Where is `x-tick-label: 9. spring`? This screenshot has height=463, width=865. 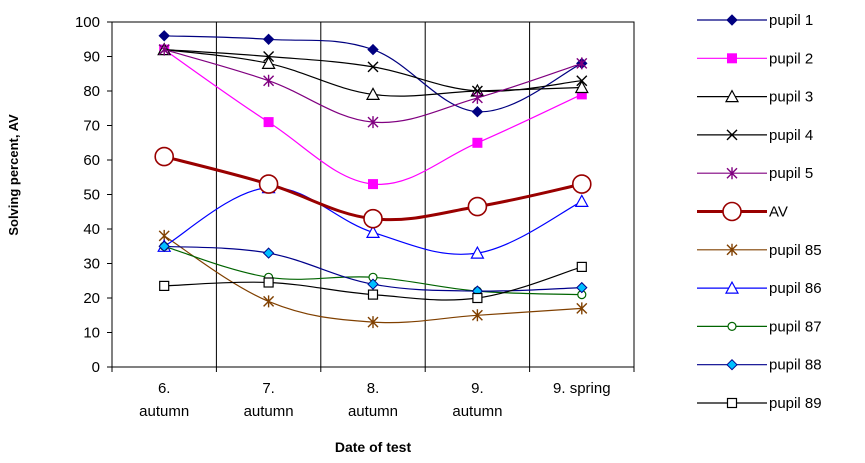
x-tick-label: 9. spring is located at coordinates (582, 388).